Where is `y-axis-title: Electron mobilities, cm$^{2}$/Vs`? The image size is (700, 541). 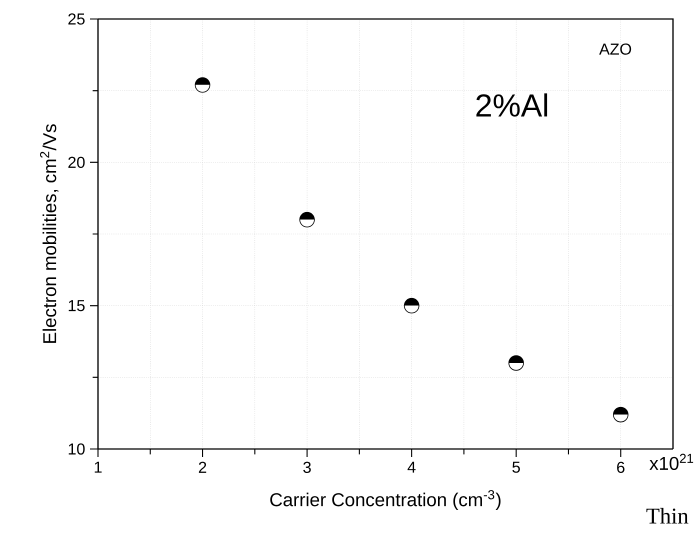 y-axis-title: Electron mobilities, cm$^{2}$/Vs is located at coordinates (49, 233).